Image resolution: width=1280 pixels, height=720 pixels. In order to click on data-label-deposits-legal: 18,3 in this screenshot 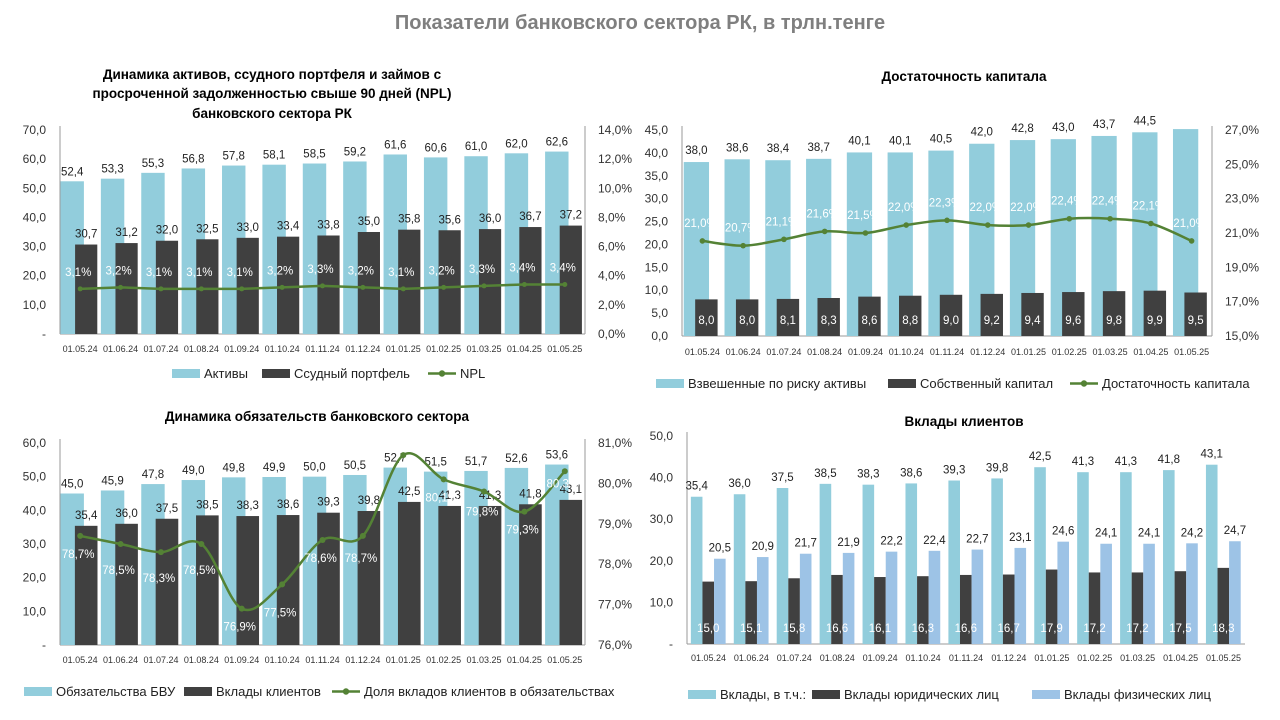, I will do `click(1223, 629)`.